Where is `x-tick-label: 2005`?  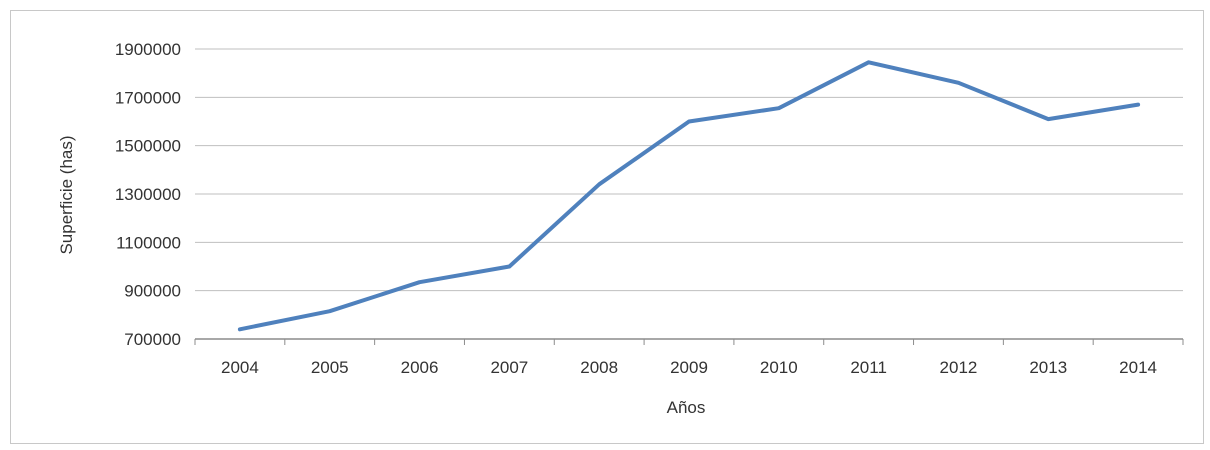 x-tick-label: 2005 is located at coordinates (330, 367).